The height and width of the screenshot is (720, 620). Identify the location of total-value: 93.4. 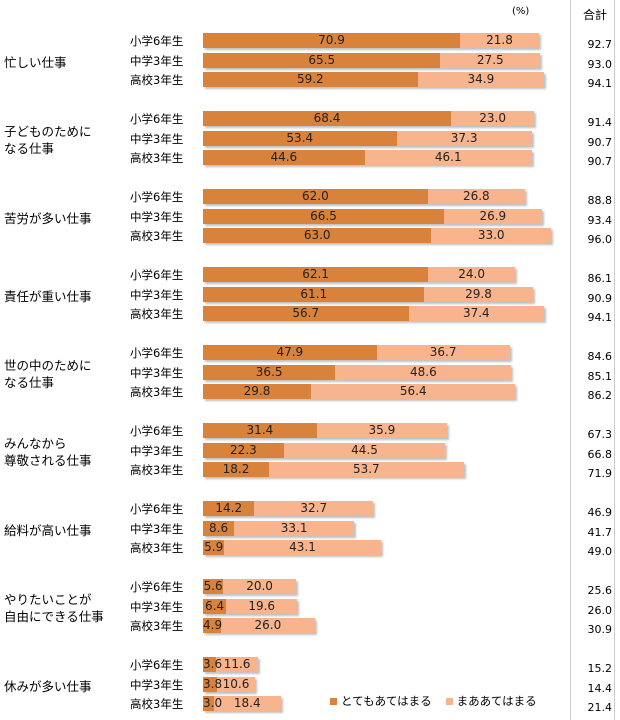
(600, 220).